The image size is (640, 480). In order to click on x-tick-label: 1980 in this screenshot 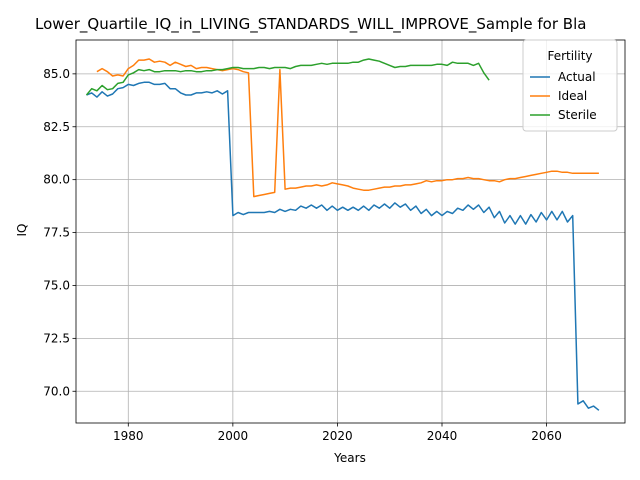, I will do `click(128, 436)`.